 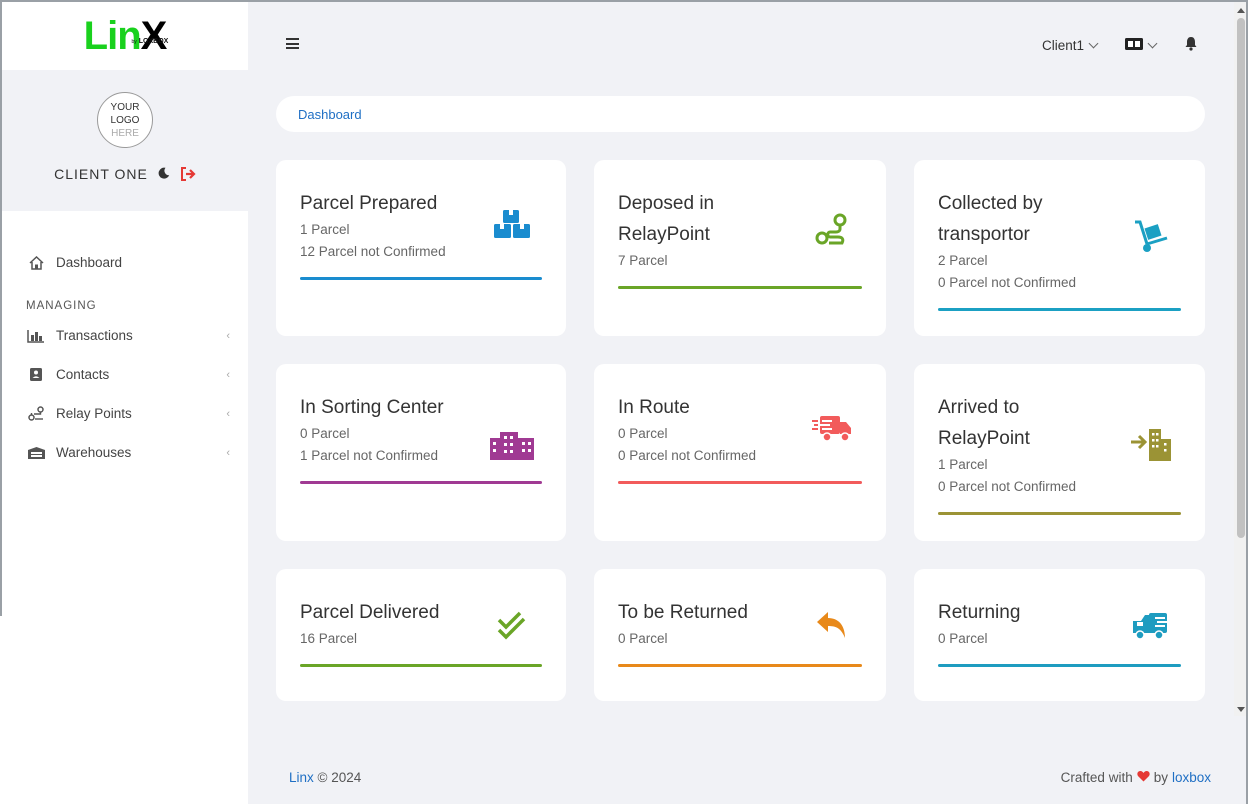 What do you see at coordinates (1151, 444) in the screenshot?
I see `arrive-building-icon` at bounding box center [1151, 444].